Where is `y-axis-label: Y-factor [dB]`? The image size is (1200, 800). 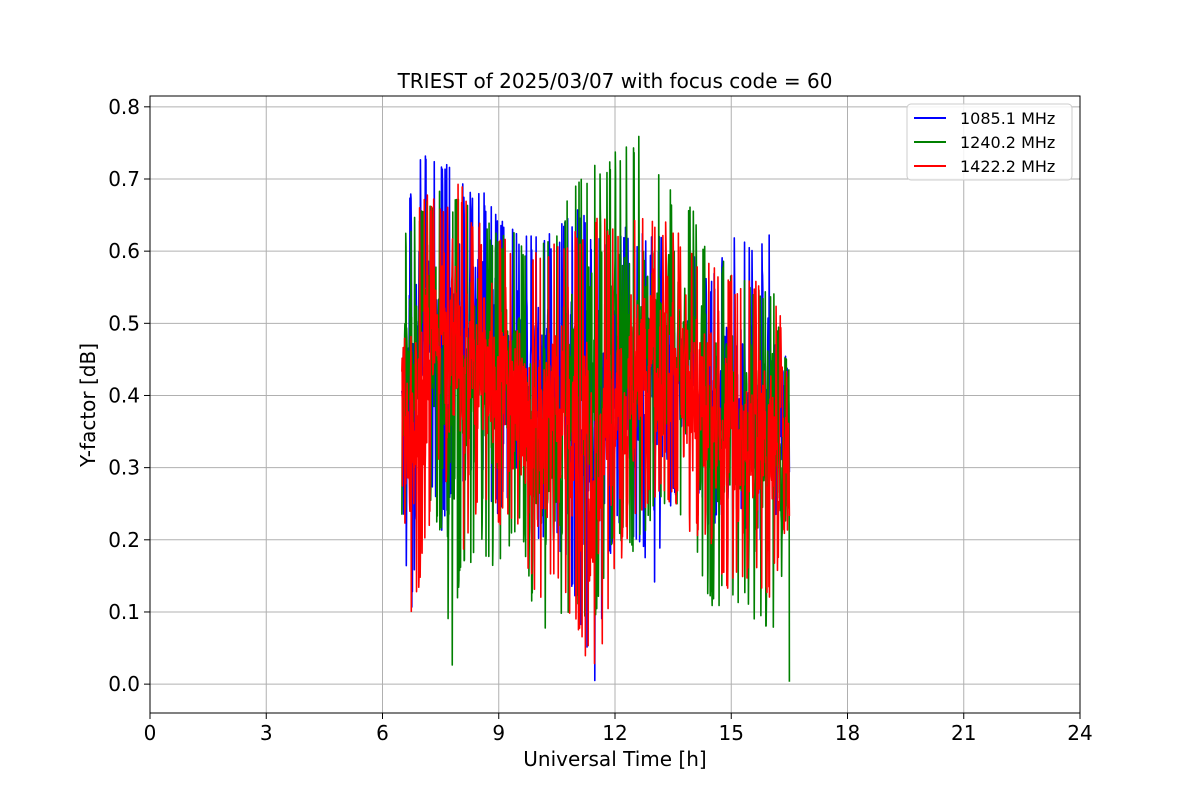
y-axis-label: Y-factor [dB] is located at coordinates (88, 405).